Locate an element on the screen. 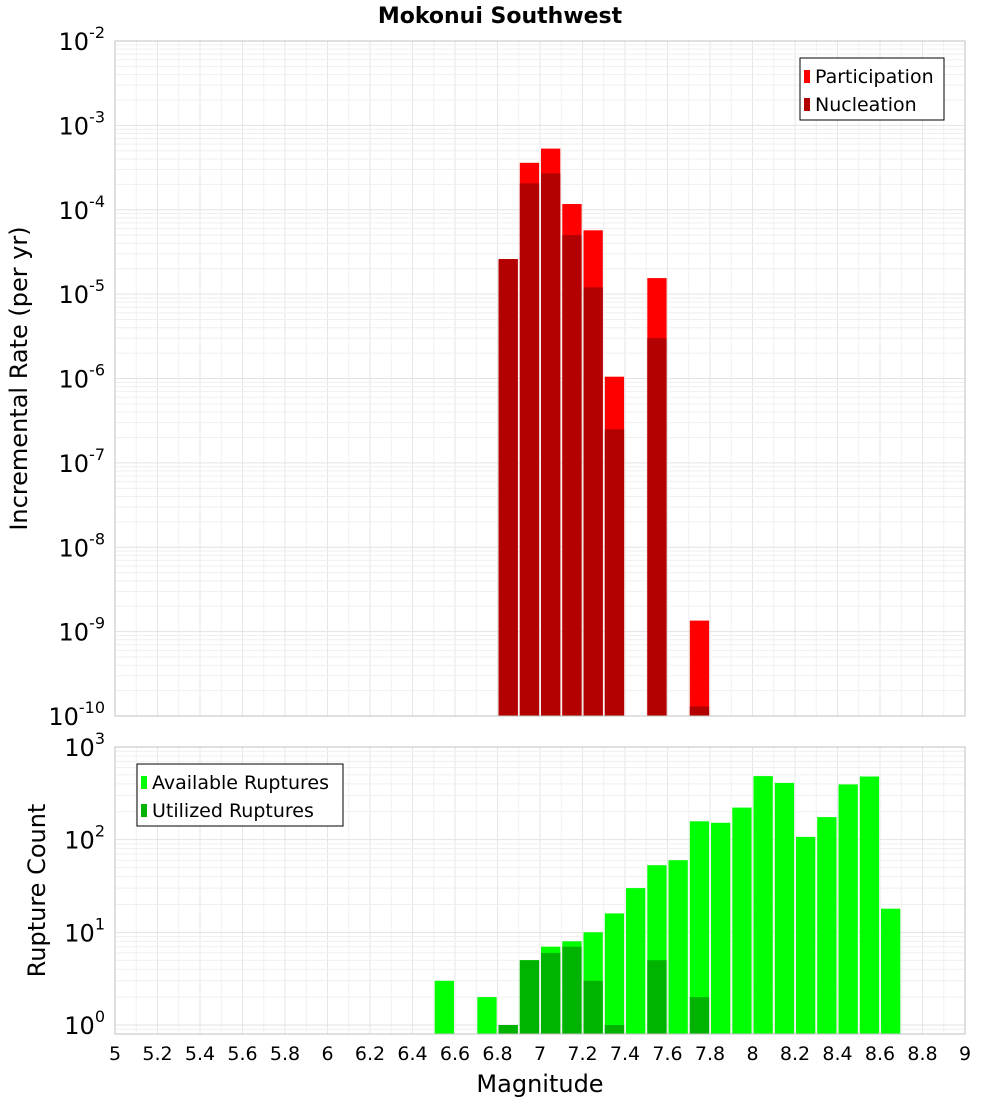 The height and width of the screenshot is (1104, 1000). y-tick-label: 10⁻² is located at coordinates (82, 39).